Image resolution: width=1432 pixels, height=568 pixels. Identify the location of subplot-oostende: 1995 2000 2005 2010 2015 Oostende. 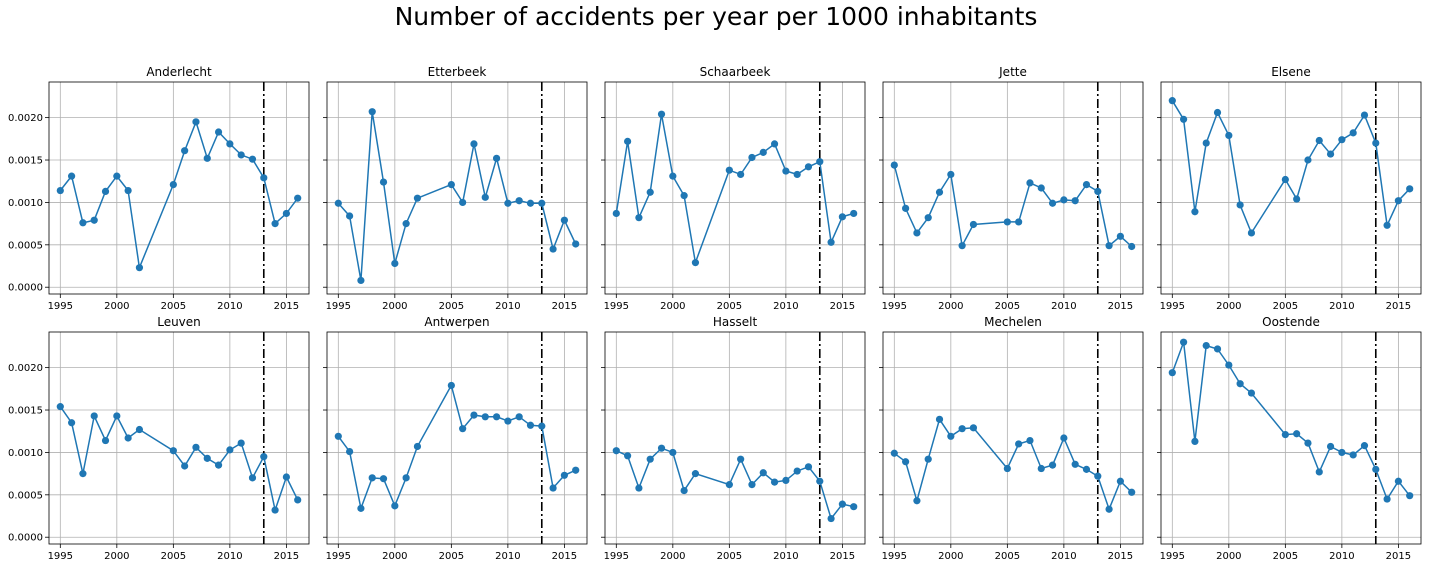
(1289, 438).